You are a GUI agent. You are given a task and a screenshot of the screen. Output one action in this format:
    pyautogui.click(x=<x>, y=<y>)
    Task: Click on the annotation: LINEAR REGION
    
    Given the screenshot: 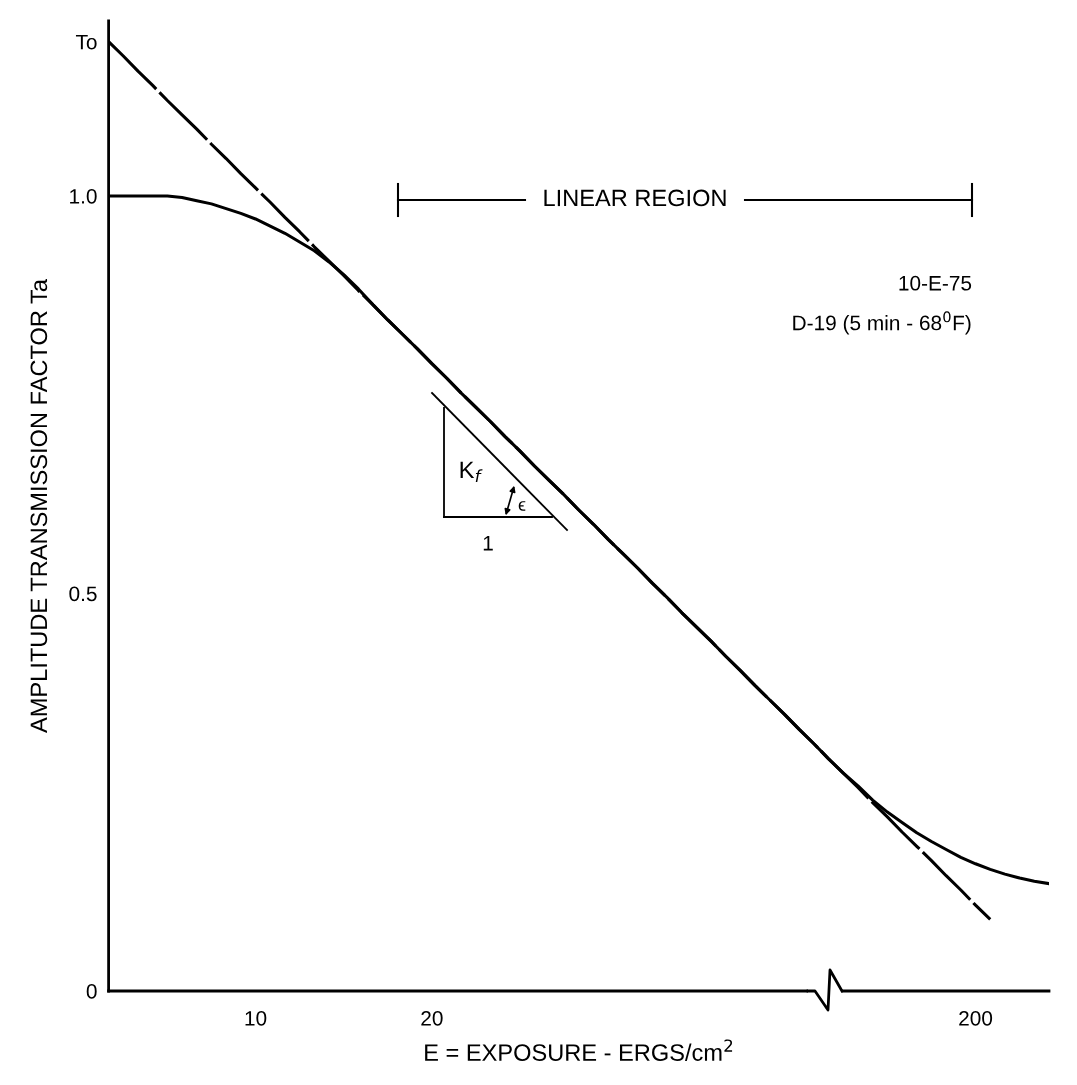 What is the action you would take?
    pyautogui.click(x=635, y=198)
    